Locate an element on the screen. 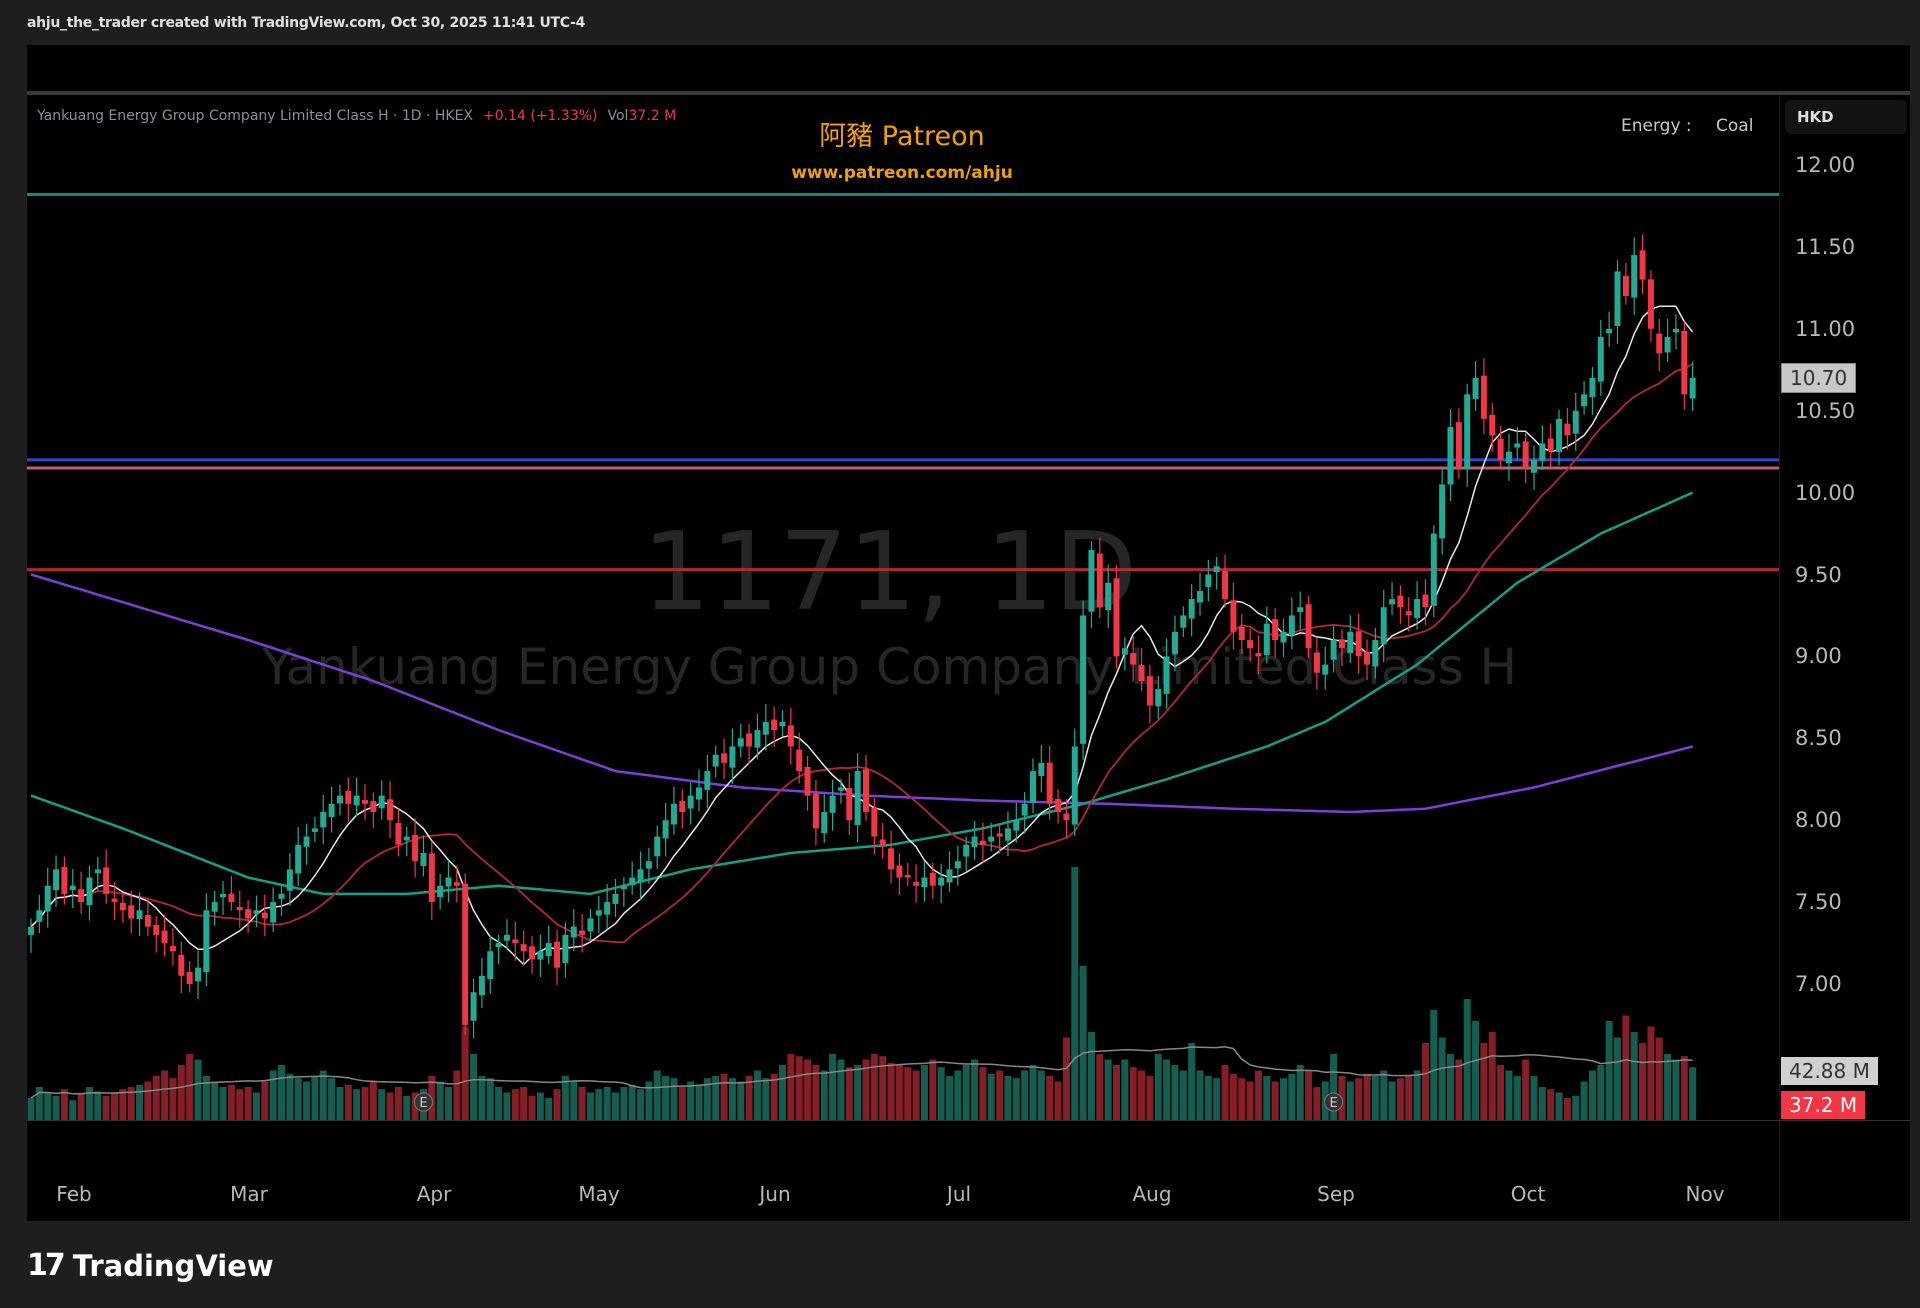  tradingview-logo: 17 TradingView is located at coordinates (150, 1265).